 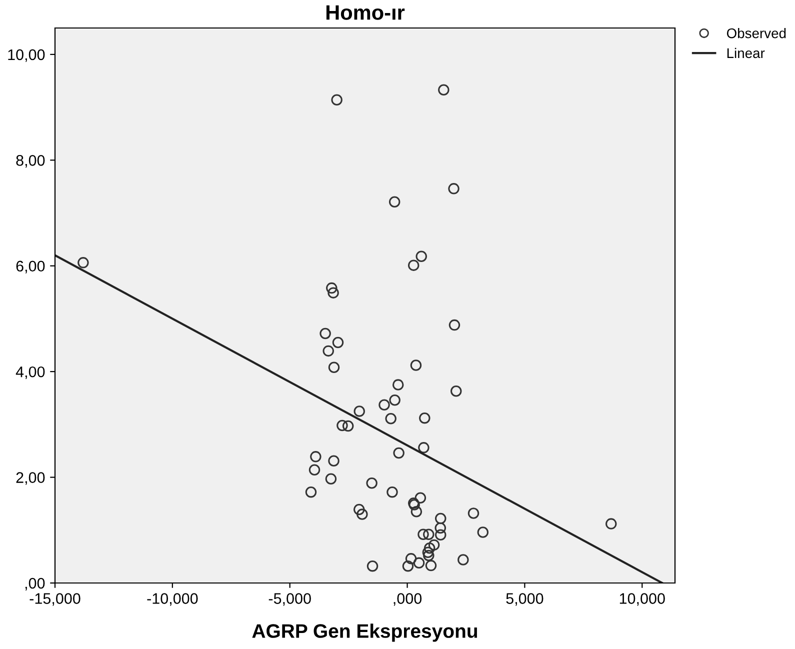 I want to click on chart-title: Homo-ır, so click(x=365, y=12).